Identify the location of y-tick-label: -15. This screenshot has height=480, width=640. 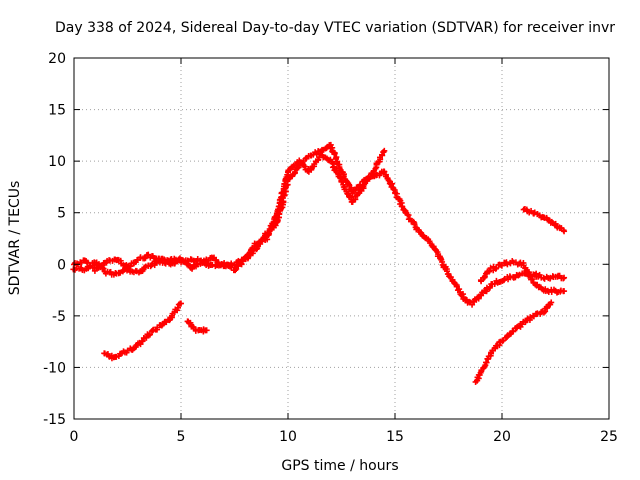
(54, 420).